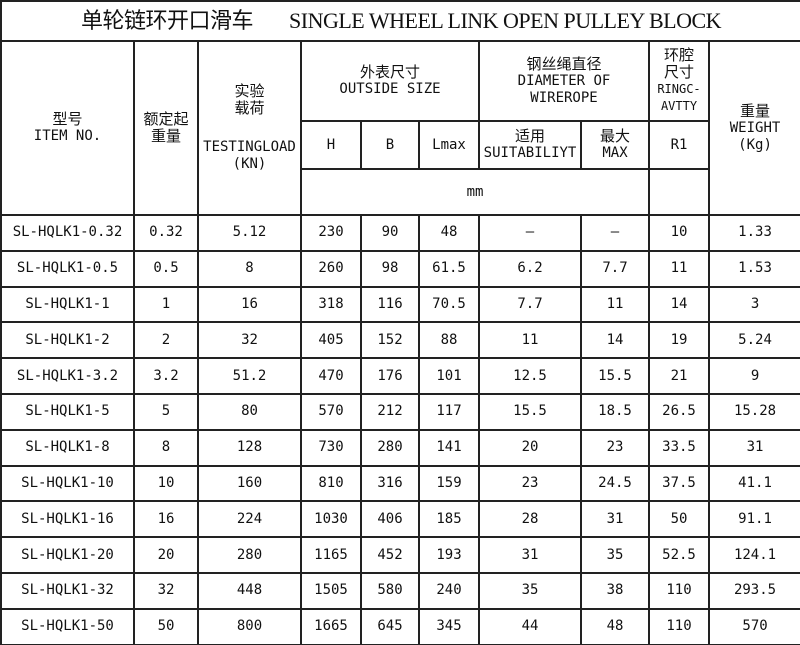  Describe the element at coordinates (564, 89) in the screenshot. I see `header-text: DIAMETER OF WIREROPE` at that location.